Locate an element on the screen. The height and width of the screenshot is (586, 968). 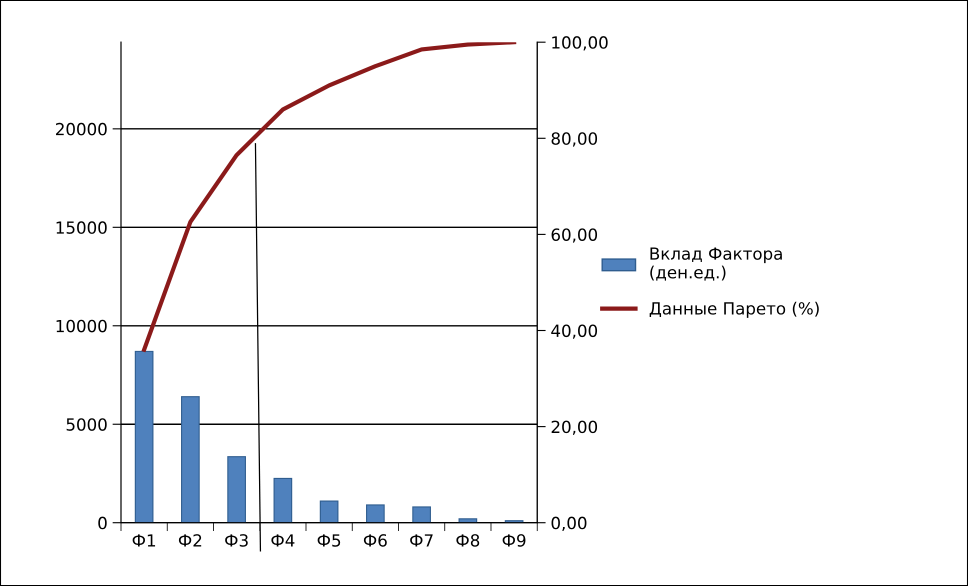
y-tick-label: 15000 is located at coordinates (81, 227).